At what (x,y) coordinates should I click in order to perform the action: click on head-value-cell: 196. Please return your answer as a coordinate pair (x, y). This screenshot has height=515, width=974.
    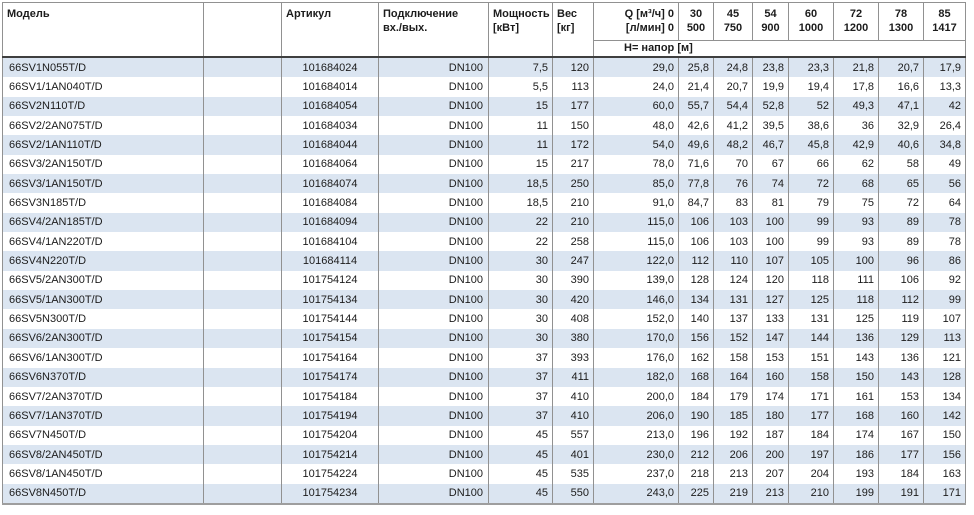
    Looking at the image, I should click on (696, 435).